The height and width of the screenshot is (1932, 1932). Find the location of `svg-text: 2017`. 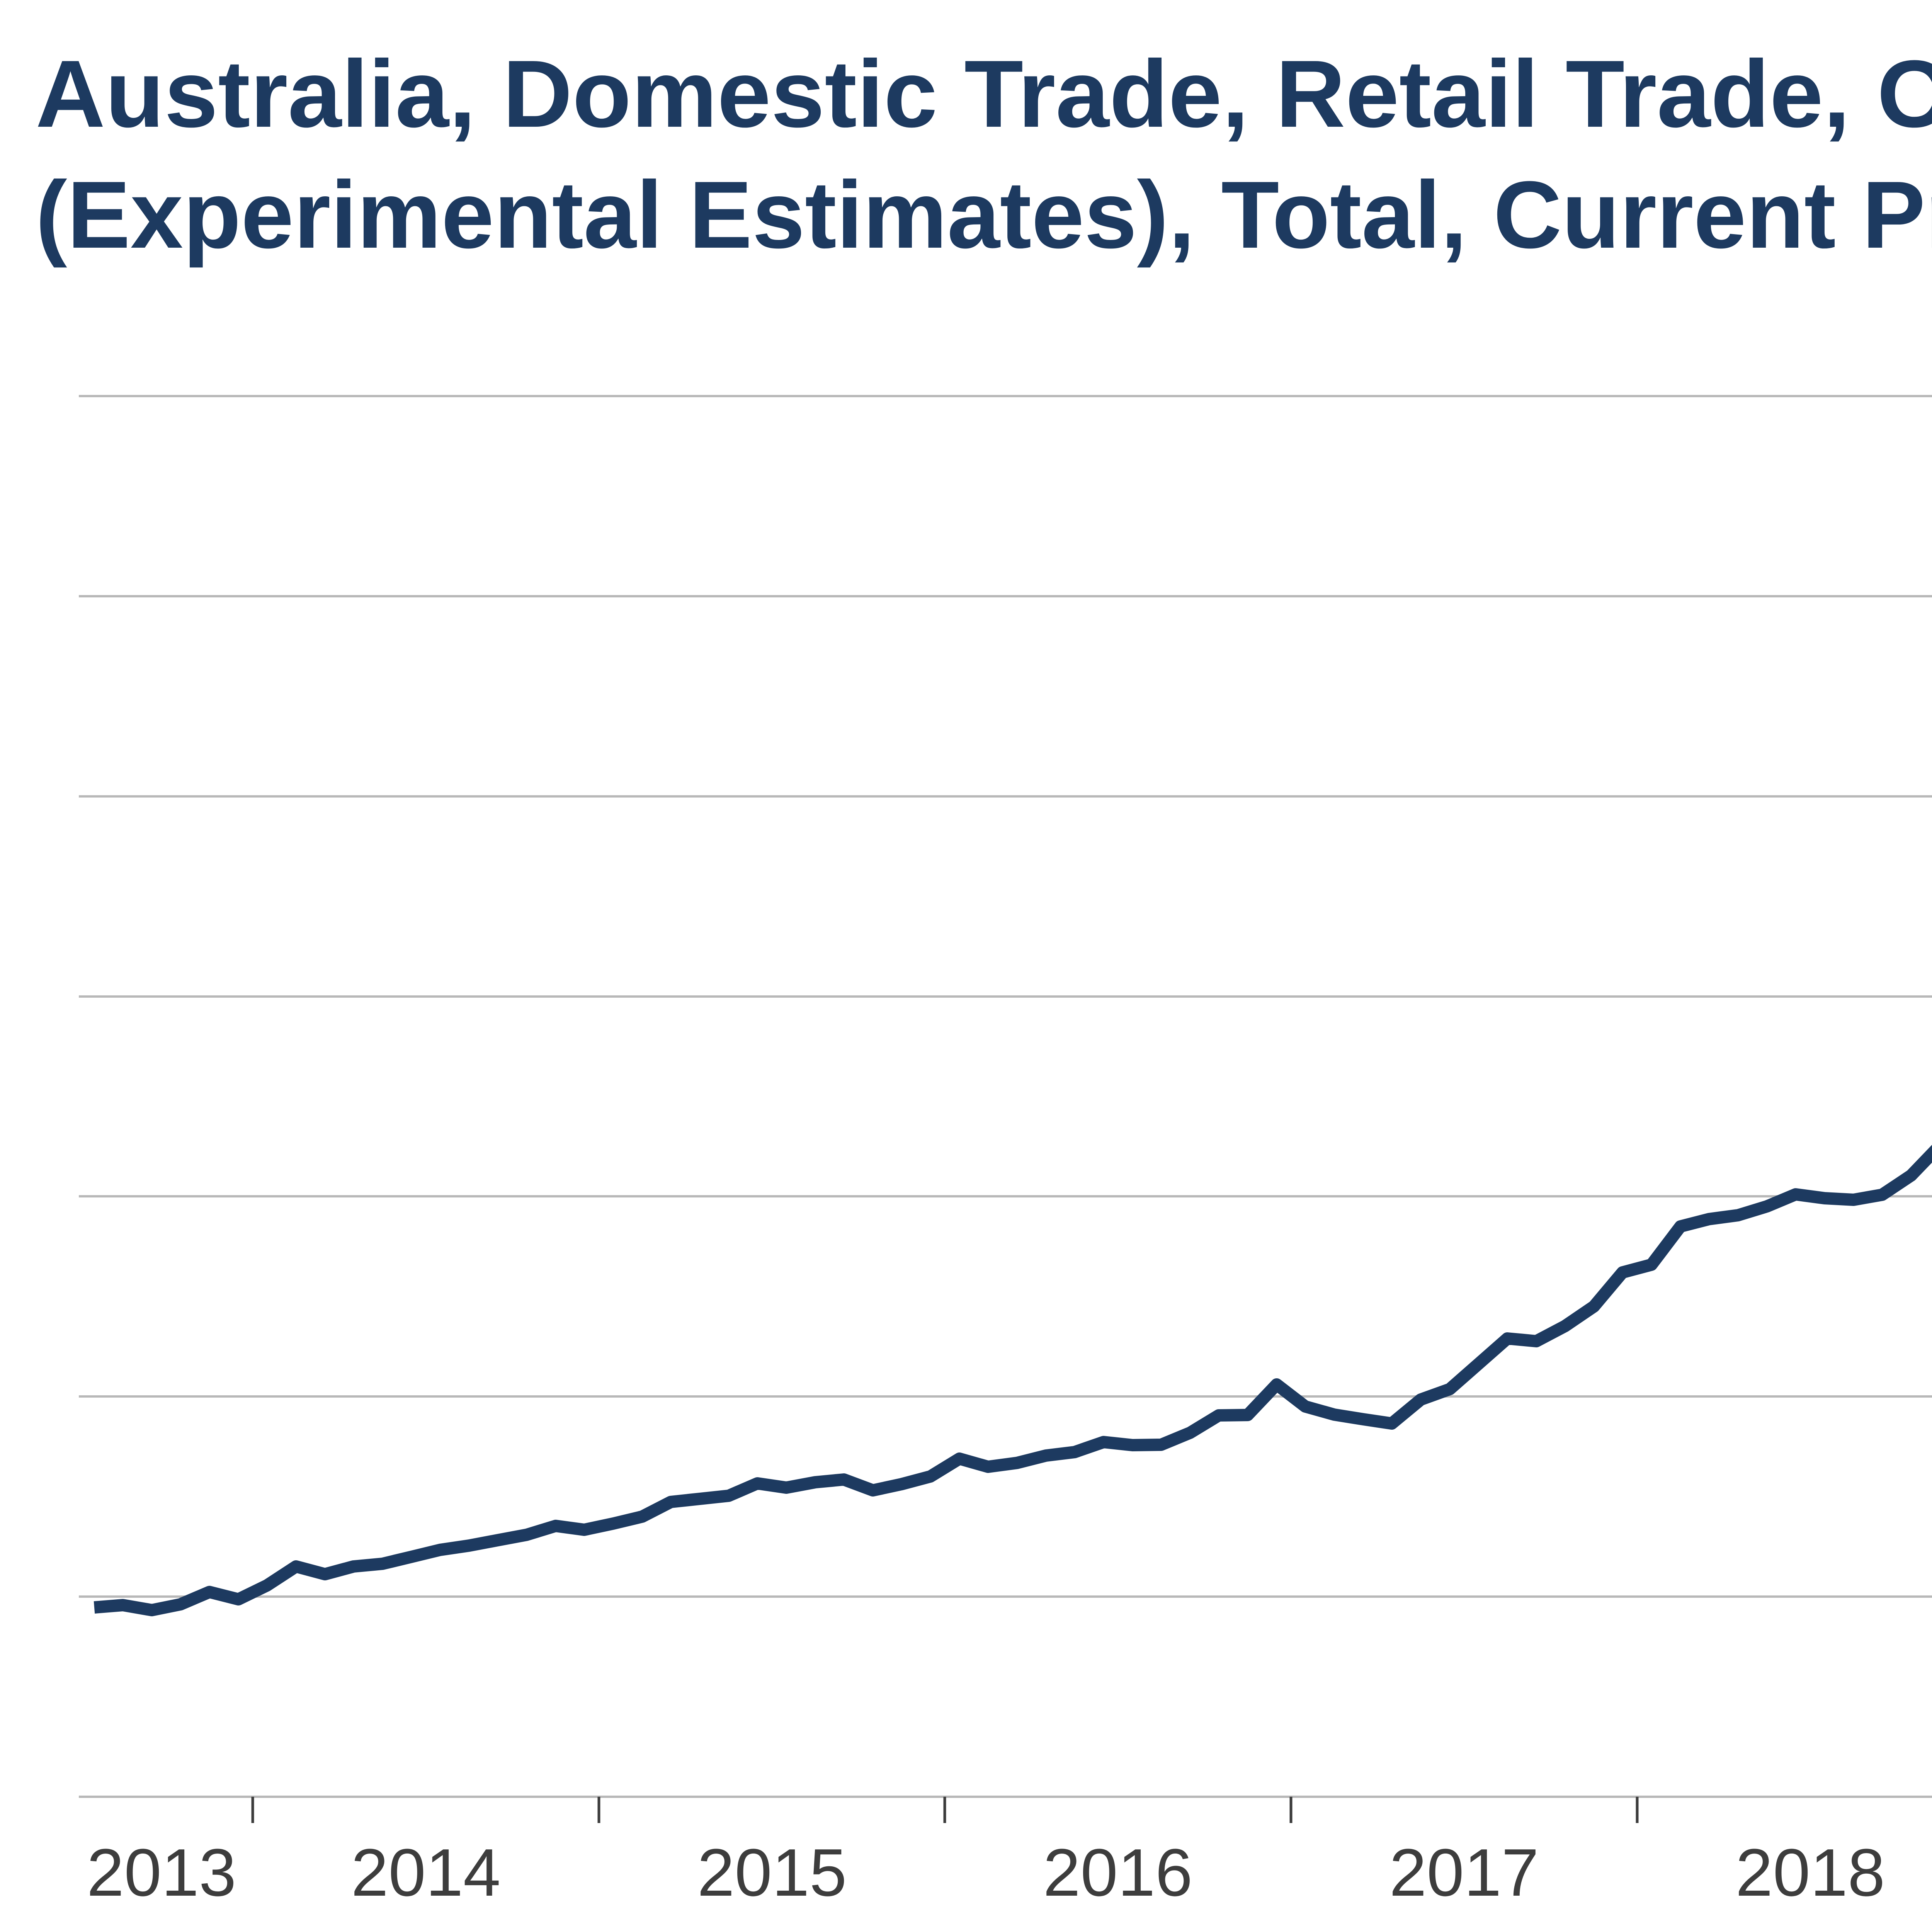

svg-text: 2017 is located at coordinates (1464, 1872).